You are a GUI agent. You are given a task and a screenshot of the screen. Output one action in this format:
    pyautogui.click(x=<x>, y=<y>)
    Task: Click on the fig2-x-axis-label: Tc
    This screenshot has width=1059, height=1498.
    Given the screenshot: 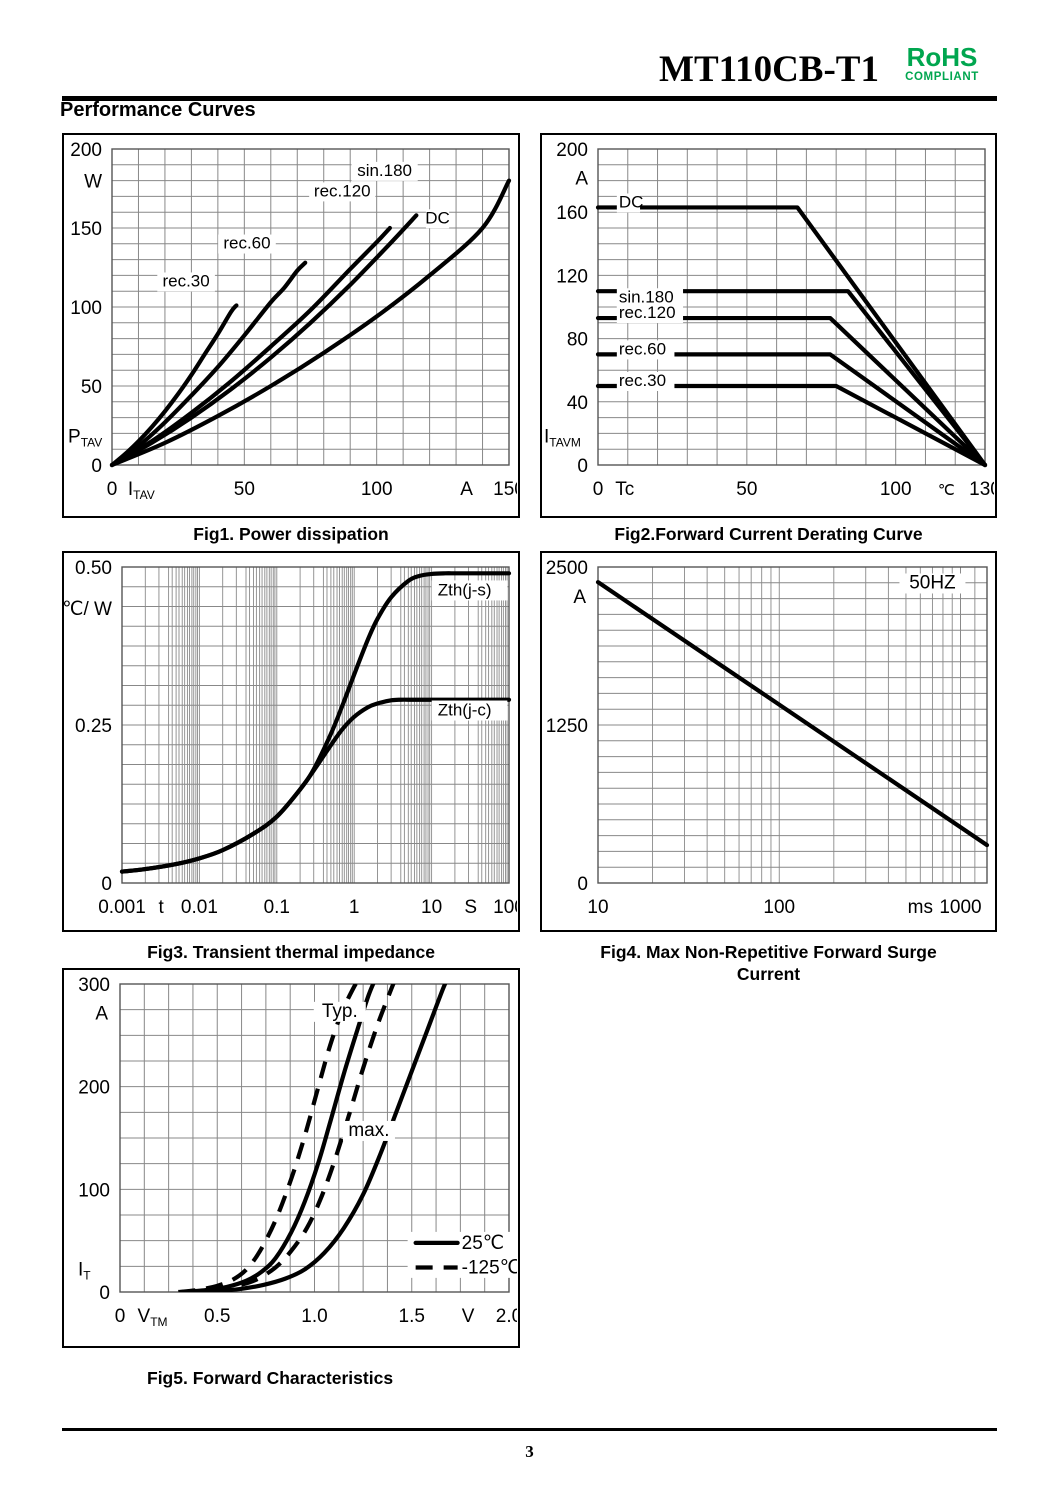 What is the action you would take?
    pyautogui.click(x=624, y=489)
    